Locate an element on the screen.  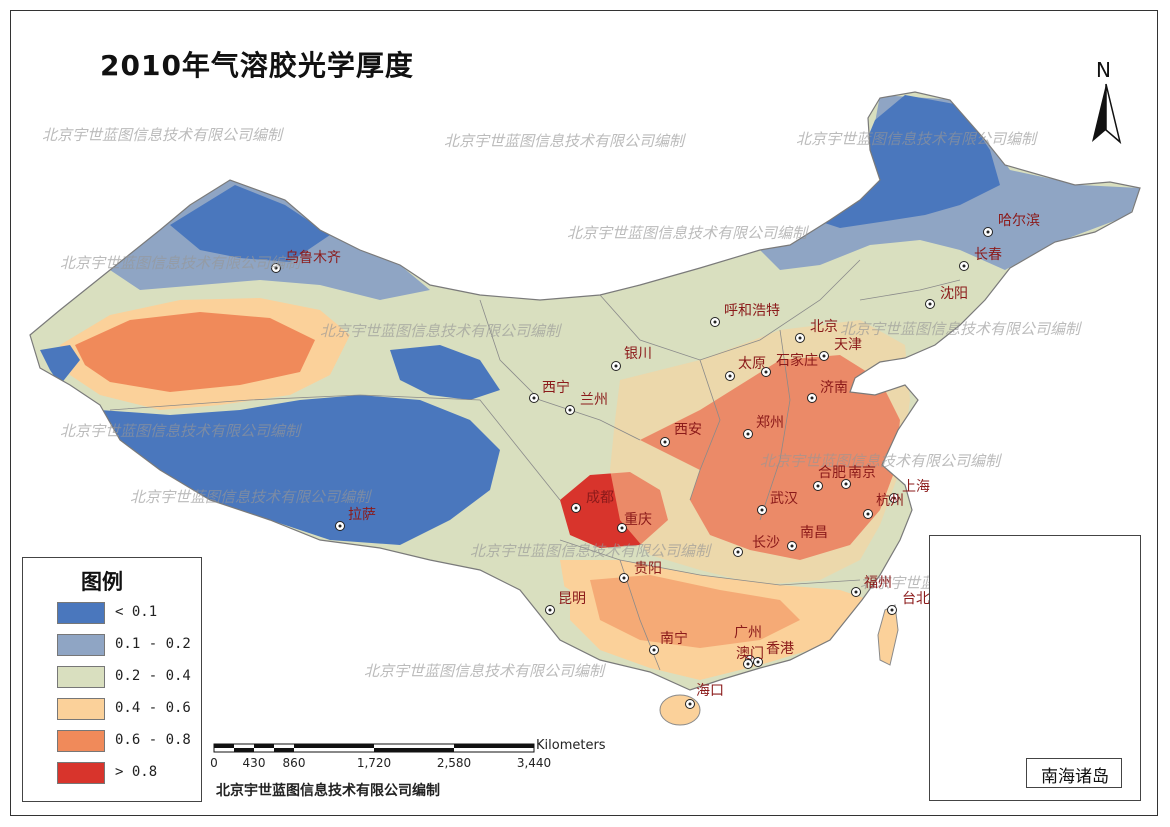
inset-label-box: 南海诸岛 is located at coordinates (1074, 773).